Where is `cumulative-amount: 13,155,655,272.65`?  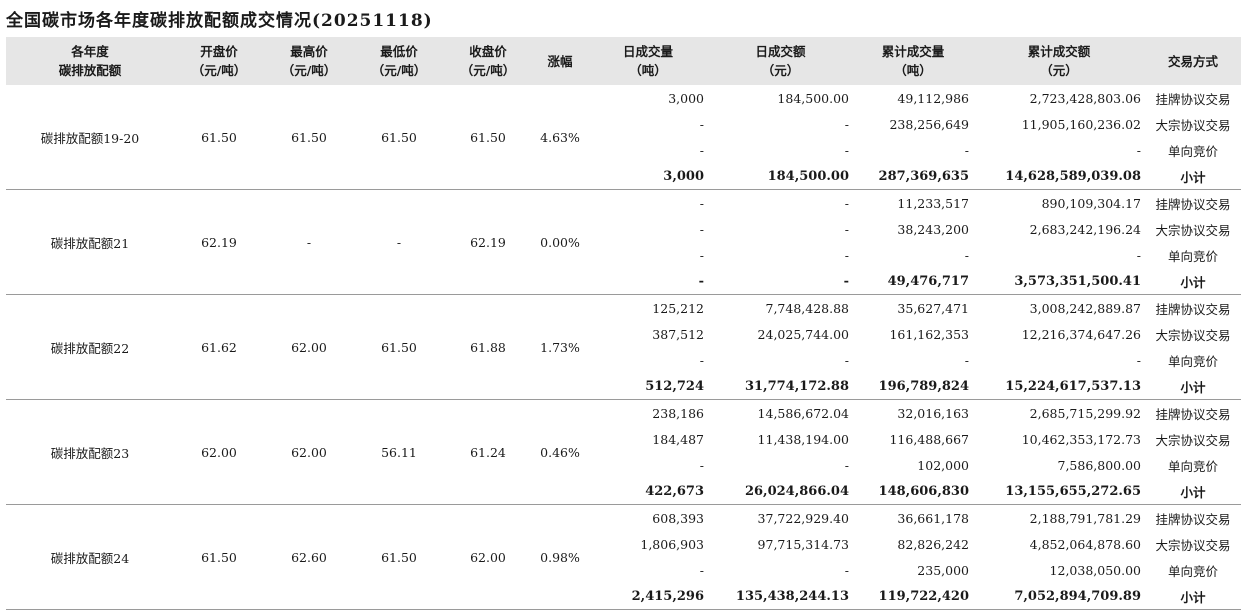 cumulative-amount: 13,155,655,272.65 is located at coordinates (1059, 491).